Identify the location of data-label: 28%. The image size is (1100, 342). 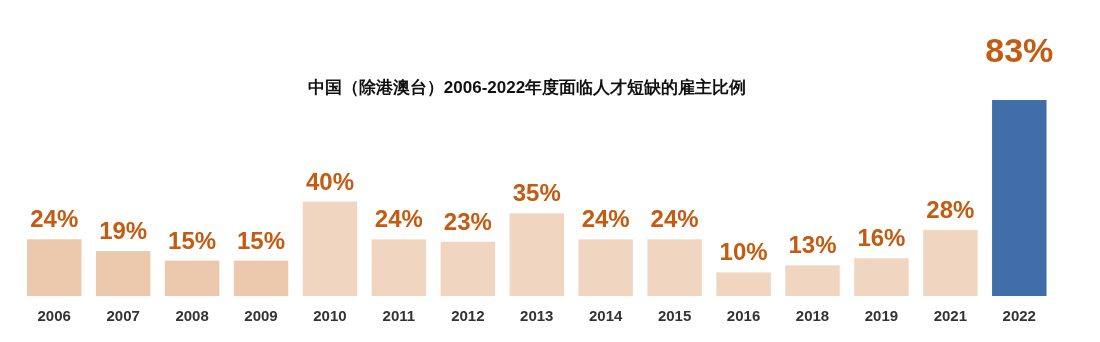
(950, 209).